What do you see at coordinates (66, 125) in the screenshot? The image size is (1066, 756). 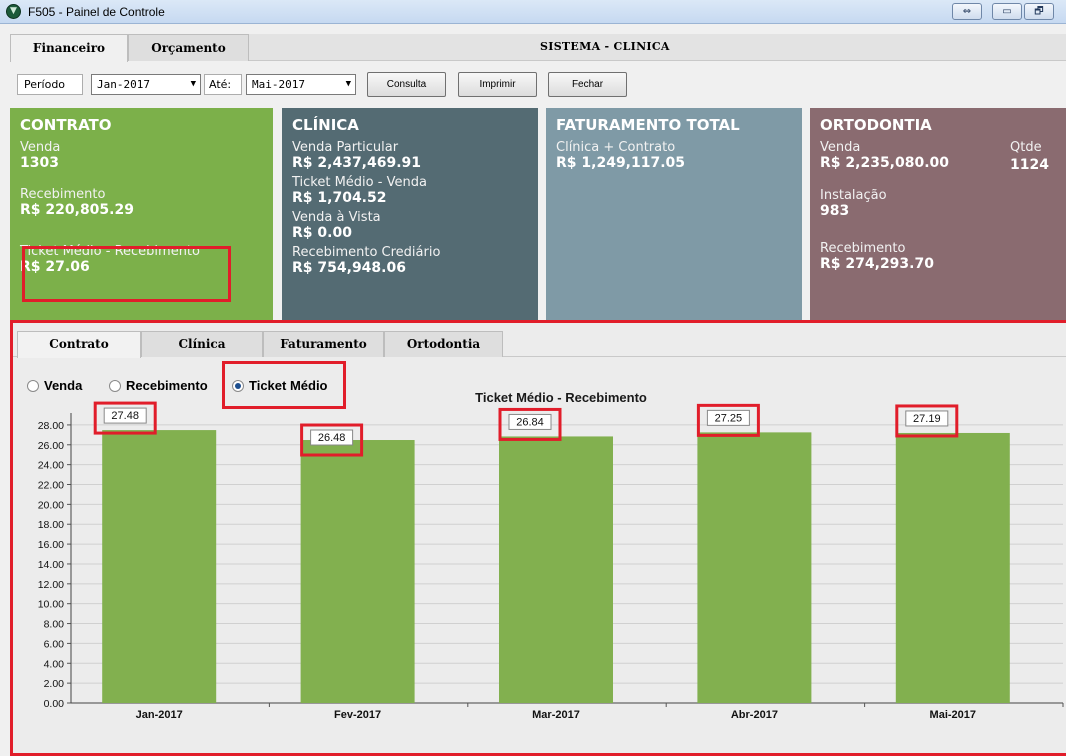 I see `card-title: CONTRATO` at bounding box center [66, 125].